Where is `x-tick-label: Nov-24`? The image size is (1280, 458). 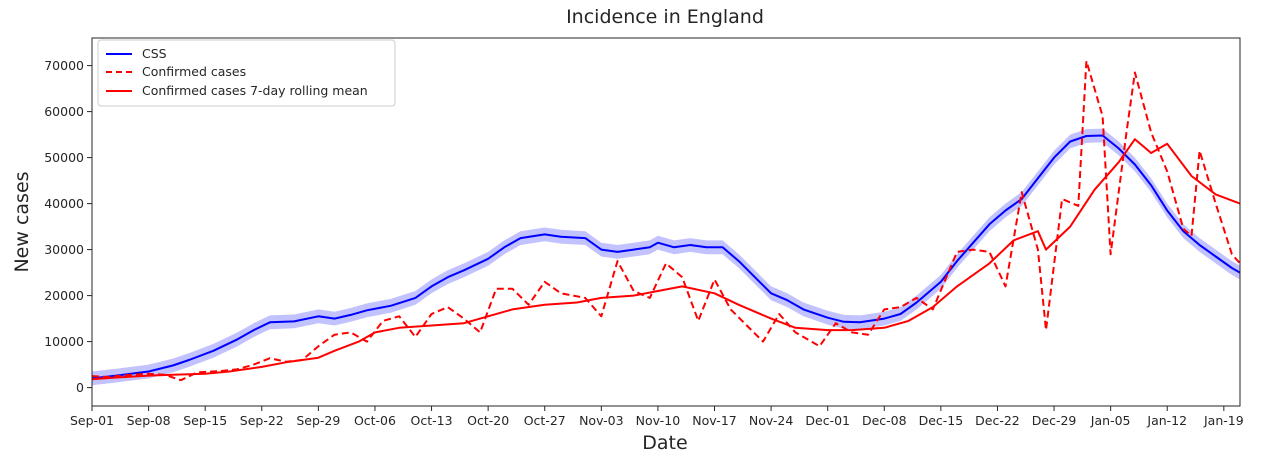
x-tick-label: Nov-24 is located at coordinates (771, 420).